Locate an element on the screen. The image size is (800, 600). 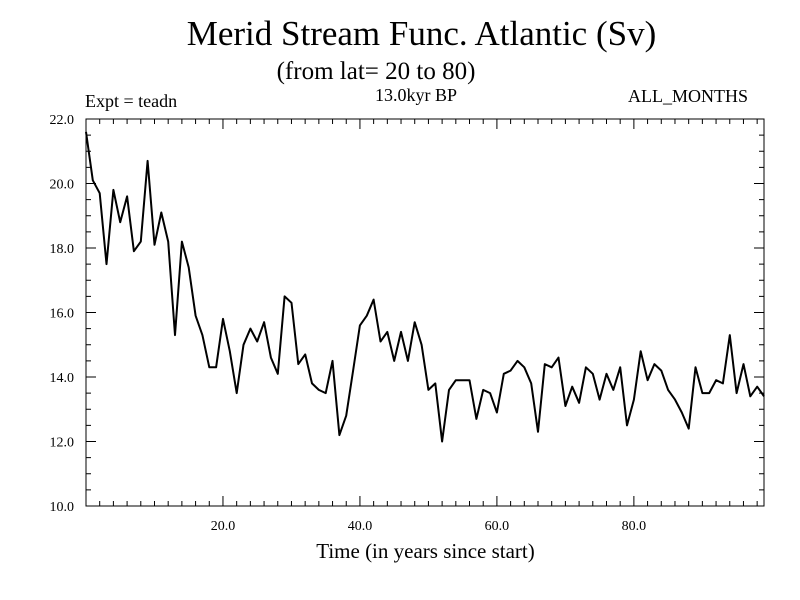
y-tick-label: 20.0 is located at coordinates (62, 185).